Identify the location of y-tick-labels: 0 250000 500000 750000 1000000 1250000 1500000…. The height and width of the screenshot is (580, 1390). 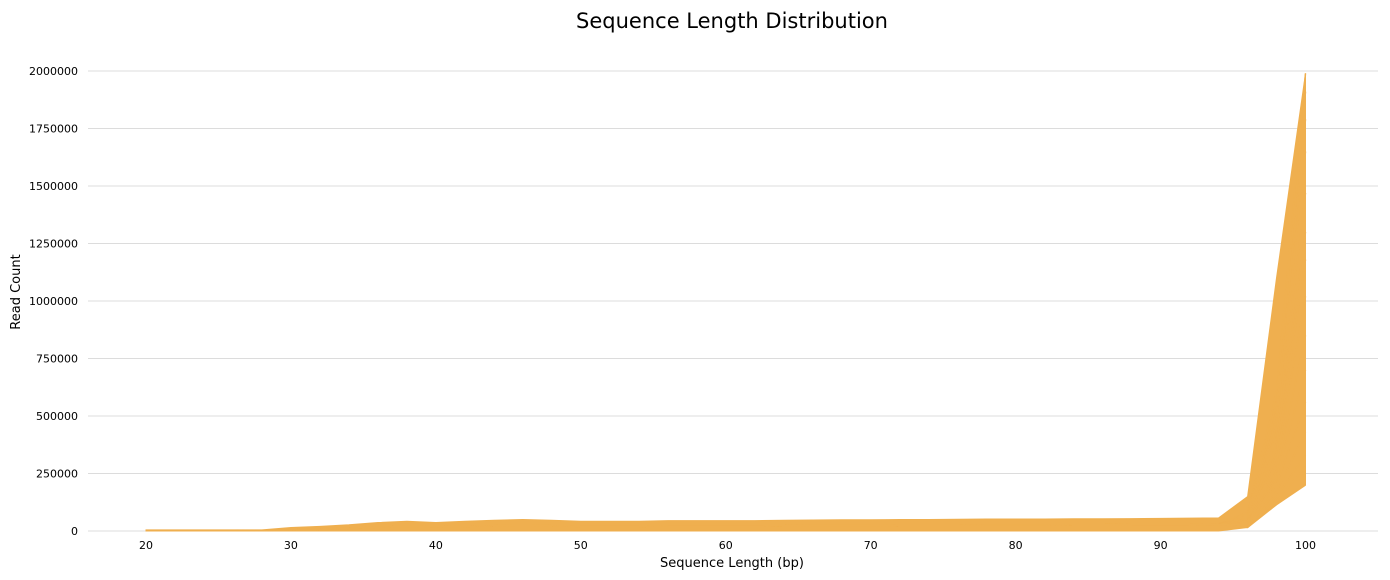
(53, 301).